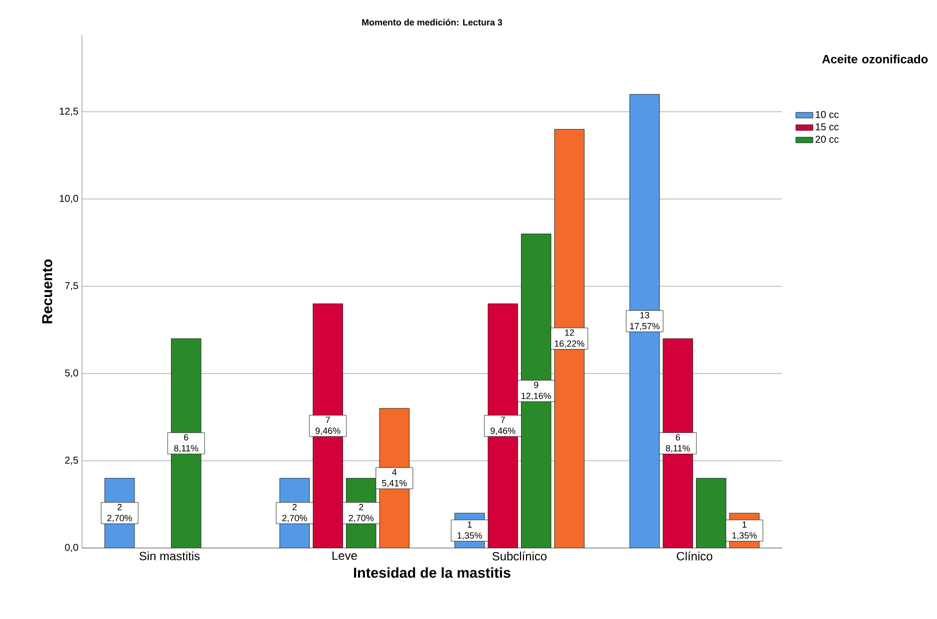 This screenshot has width=937, height=619. What do you see at coordinates (71, 373) in the screenshot?
I see `y-tick-label: 5,0` at bounding box center [71, 373].